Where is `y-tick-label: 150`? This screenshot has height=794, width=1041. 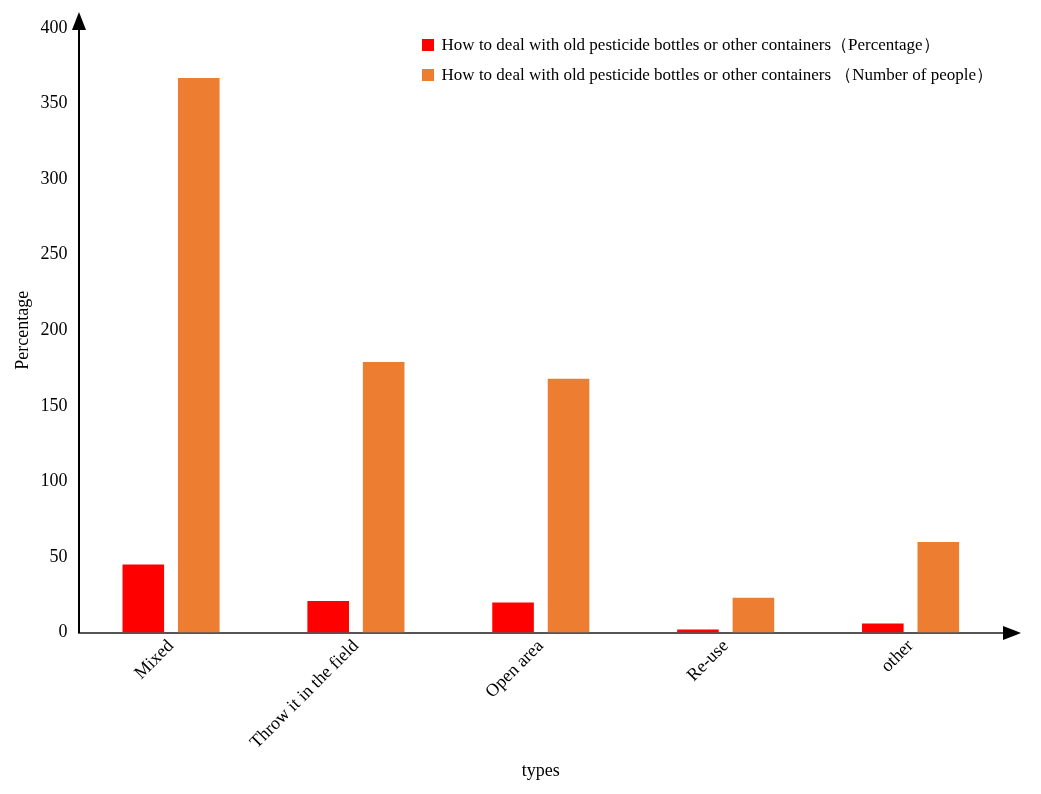 y-tick-label: 150 is located at coordinates (54, 404).